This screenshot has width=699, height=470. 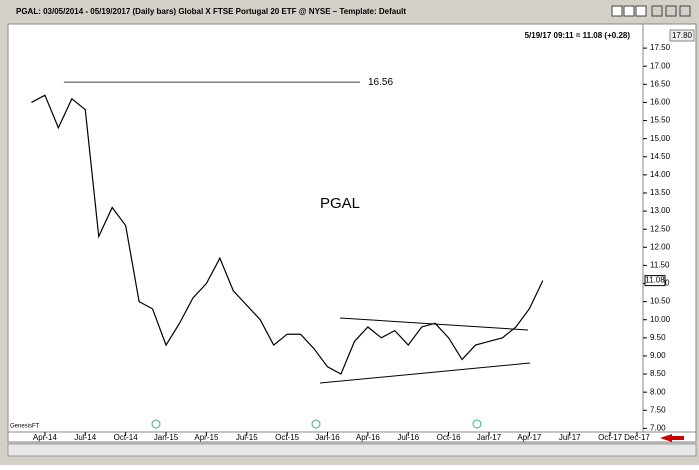 I want to click on y-tick-label: 16.00, so click(x=660, y=102).